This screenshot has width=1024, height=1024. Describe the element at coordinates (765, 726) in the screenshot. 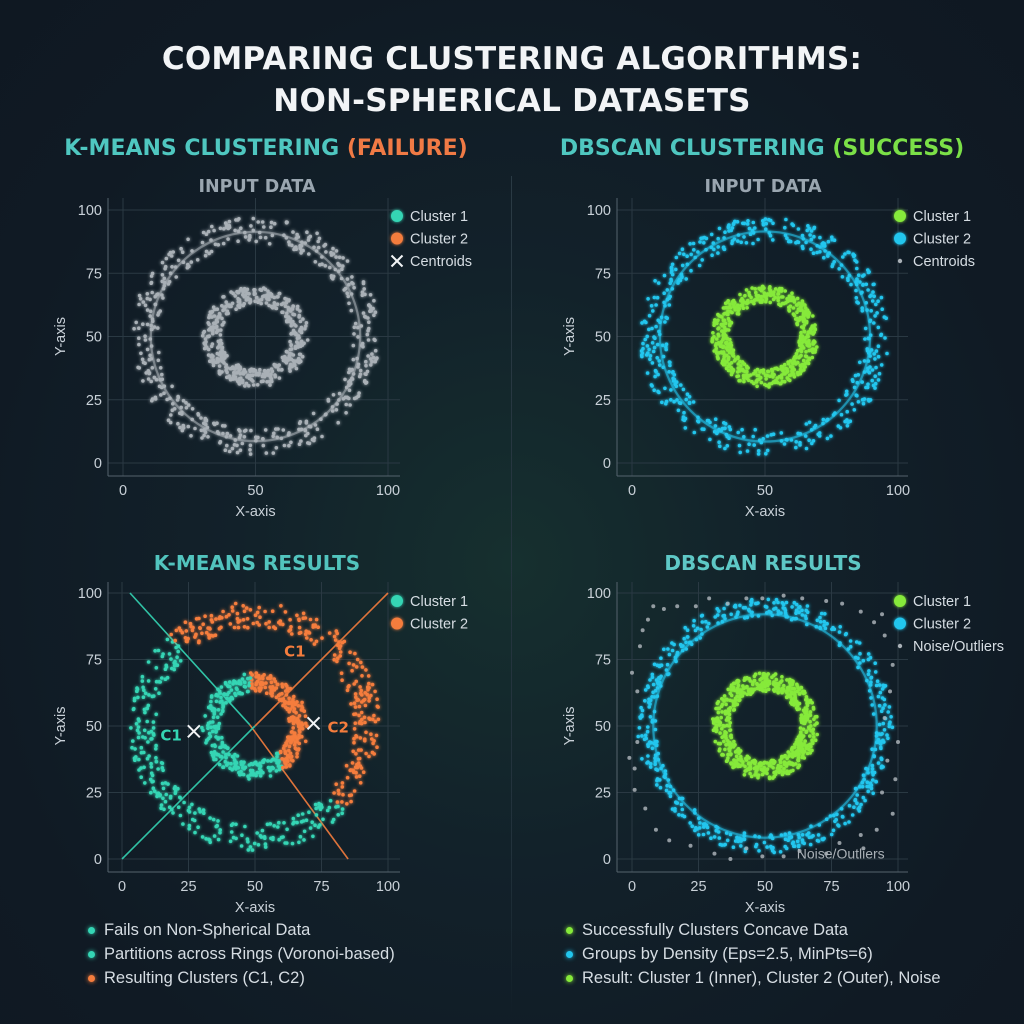

I see `ring-guide` at that location.